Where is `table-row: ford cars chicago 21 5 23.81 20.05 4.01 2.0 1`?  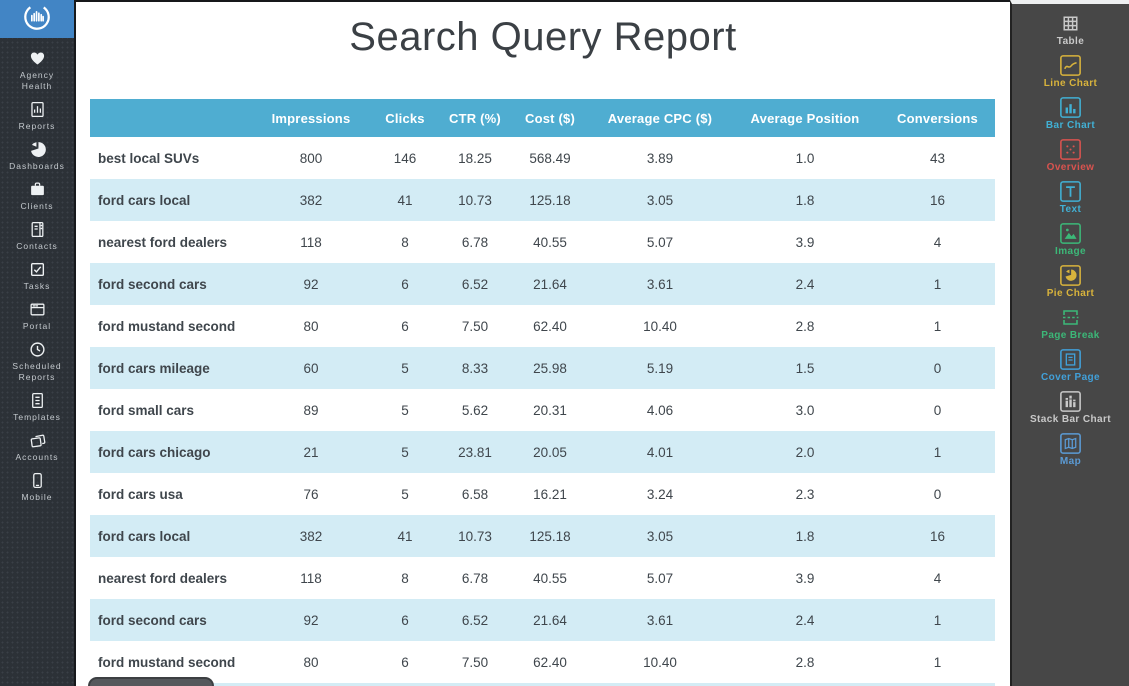
table-row: ford cars chicago 21 5 23.81 20.05 4.01 2.0 1 is located at coordinates (542, 452).